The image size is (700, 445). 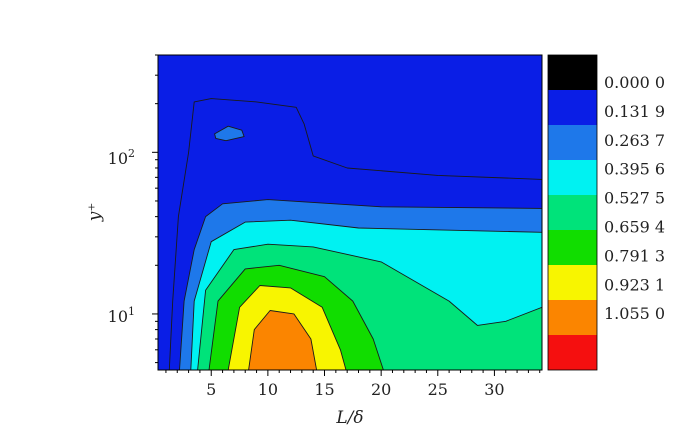 I want to click on y-axis: 10² 10¹, so click(x=133, y=209).